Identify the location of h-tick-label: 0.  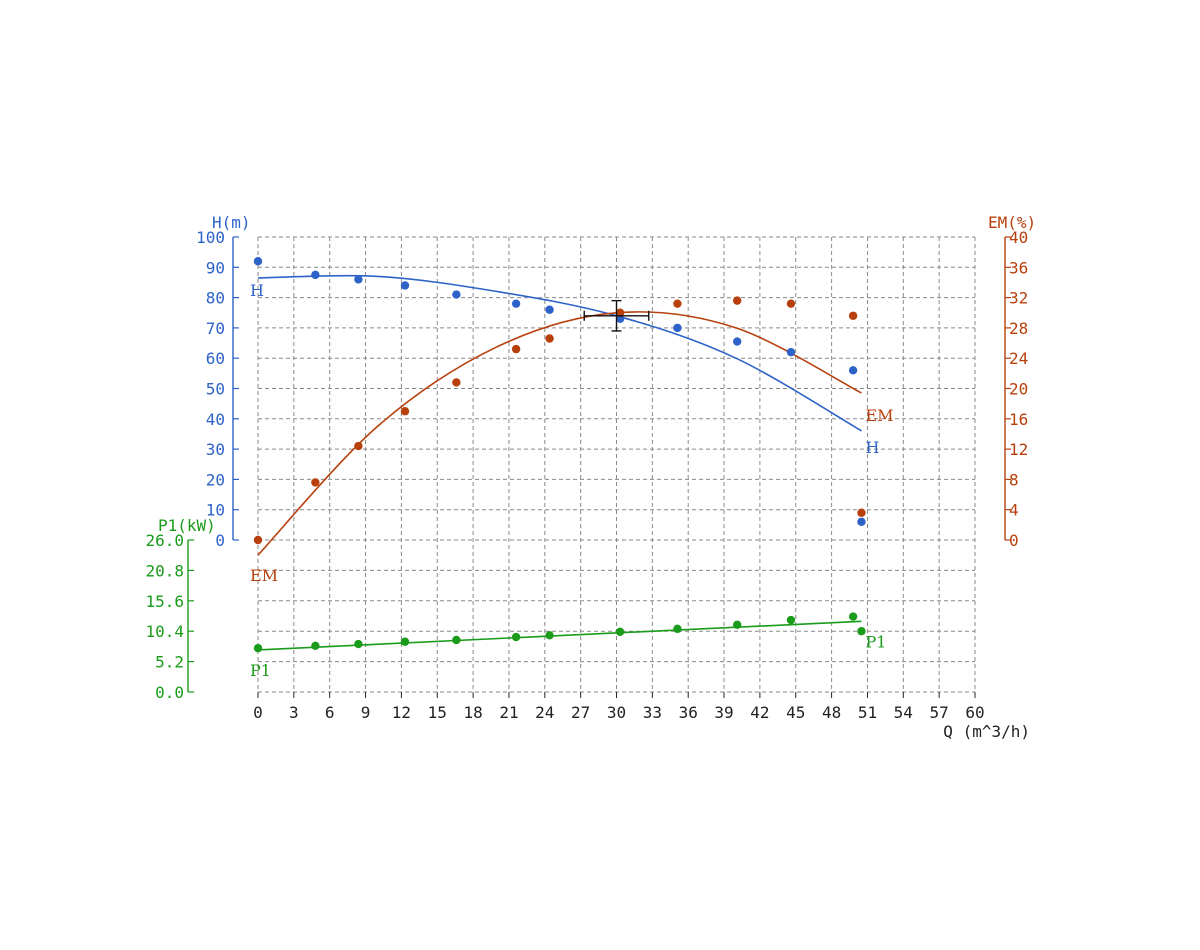
(220, 540).